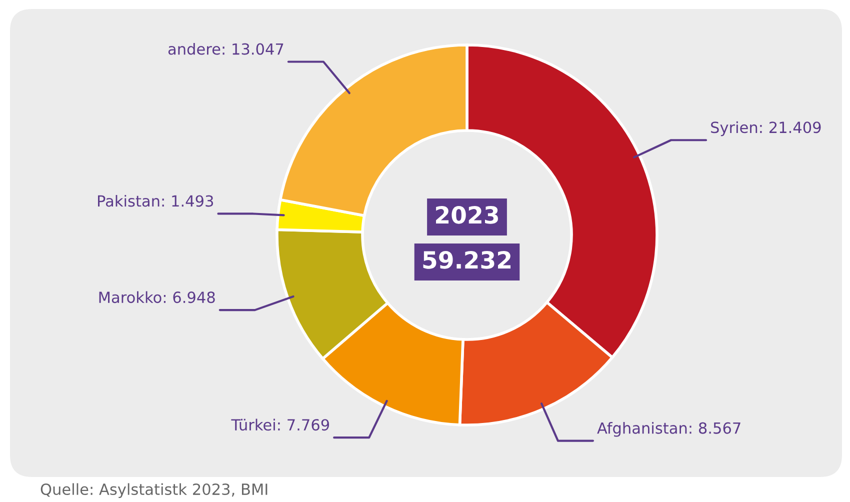 The width and height of the screenshot is (850, 502). I want to click on slice-label: Syrien: 21.409, so click(766, 128).